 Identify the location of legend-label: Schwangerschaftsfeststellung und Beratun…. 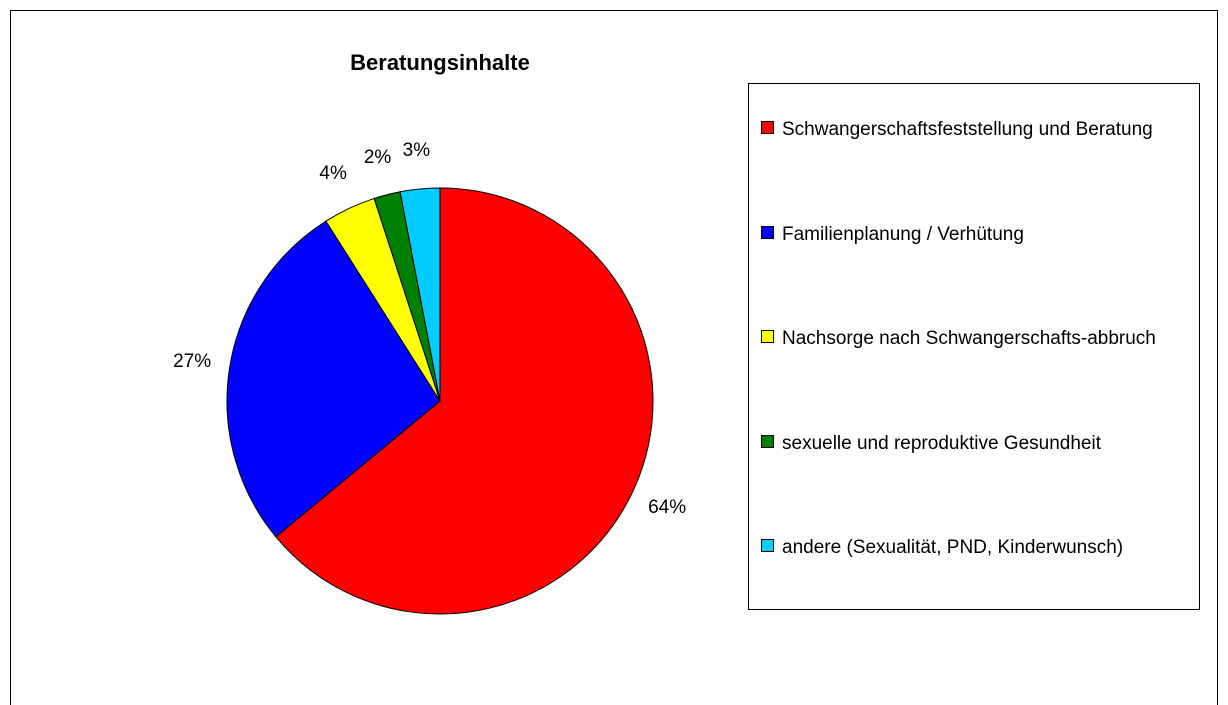
(967, 129).